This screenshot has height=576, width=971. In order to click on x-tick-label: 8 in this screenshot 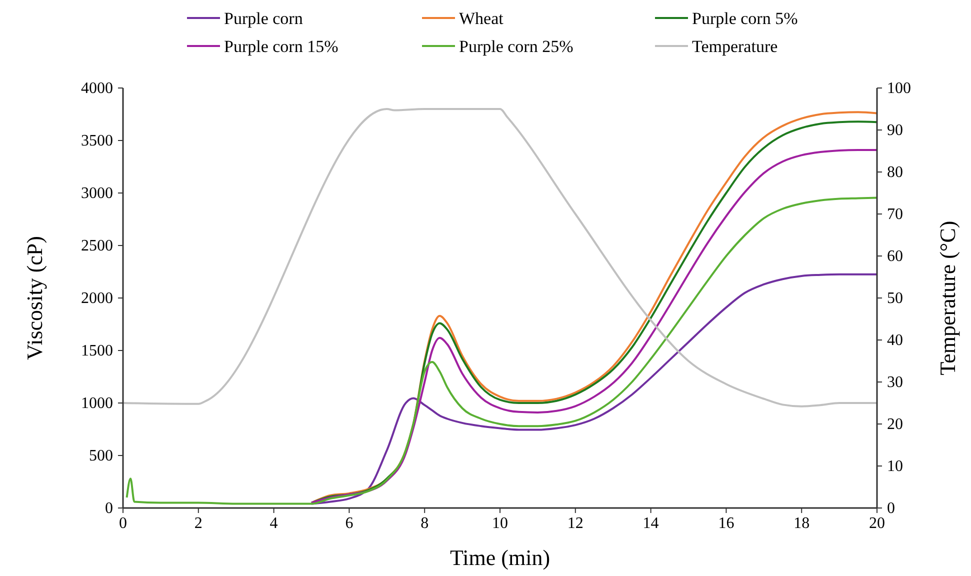, I will do `click(424, 523)`.